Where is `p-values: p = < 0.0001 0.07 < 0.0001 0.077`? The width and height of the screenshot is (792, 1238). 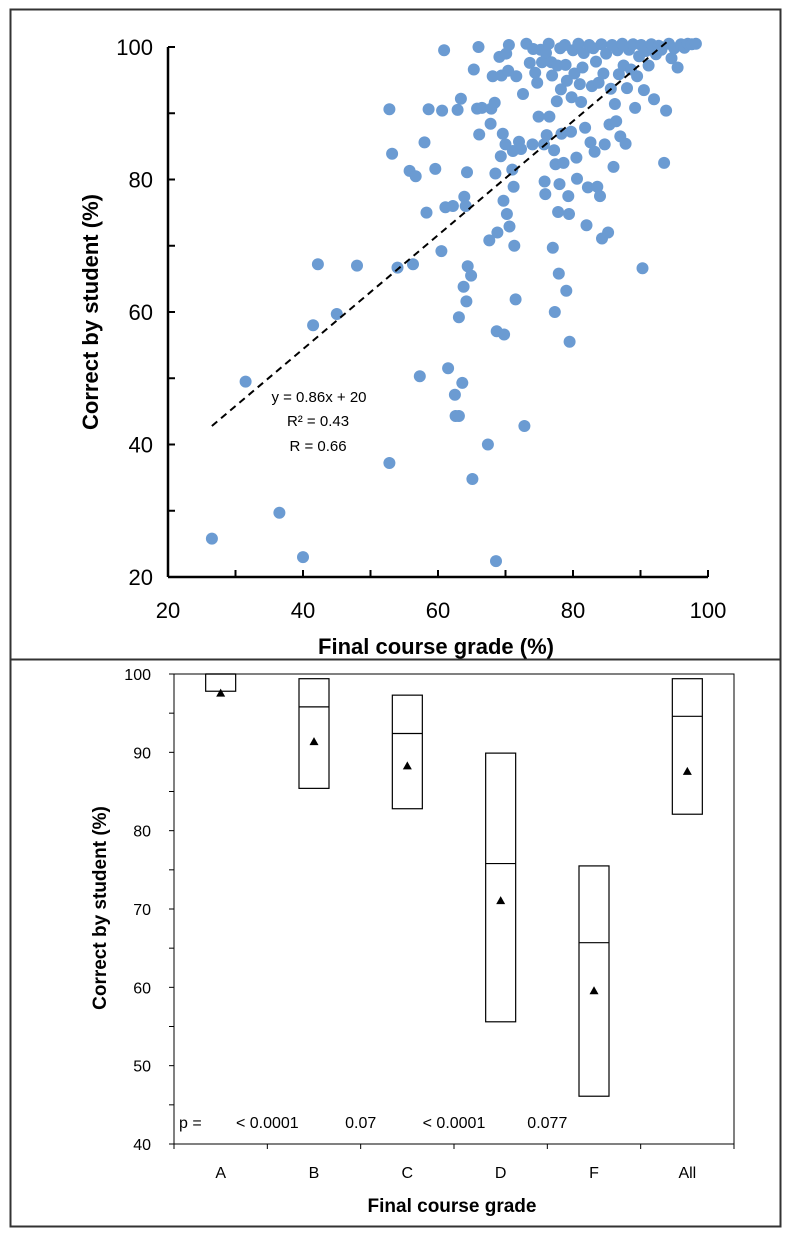 p-values: p = < 0.0001 0.07 < 0.0001 0.077 is located at coordinates (373, 1123).